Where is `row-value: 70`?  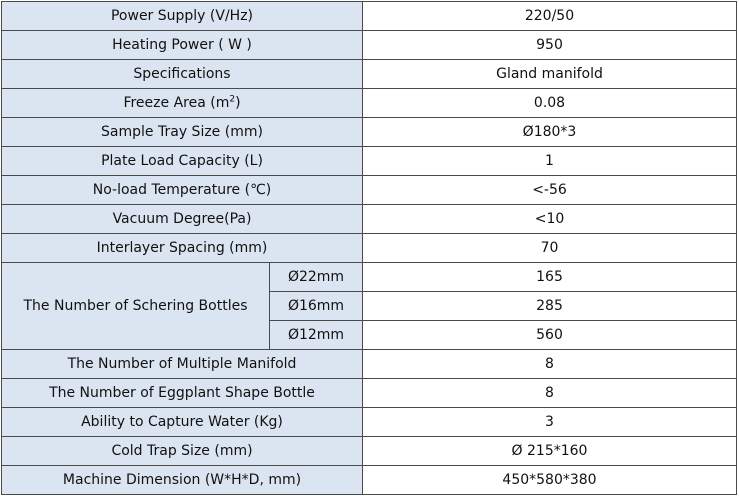
row-value: 70 is located at coordinates (549, 248).